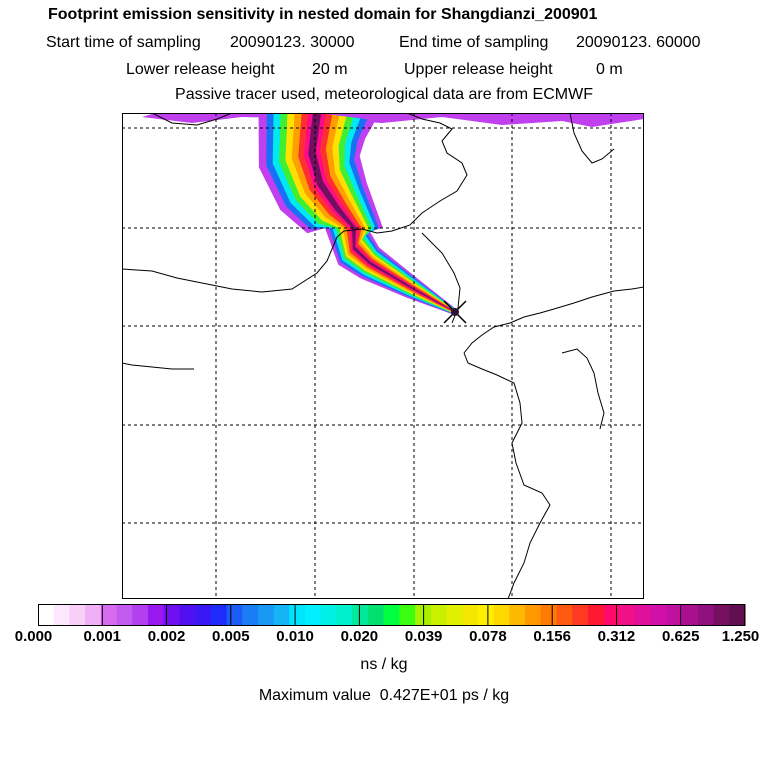 This screenshot has width=768, height=768. Describe the element at coordinates (231, 636) in the screenshot. I see `colorbar-tick-label: 0.005` at that location.